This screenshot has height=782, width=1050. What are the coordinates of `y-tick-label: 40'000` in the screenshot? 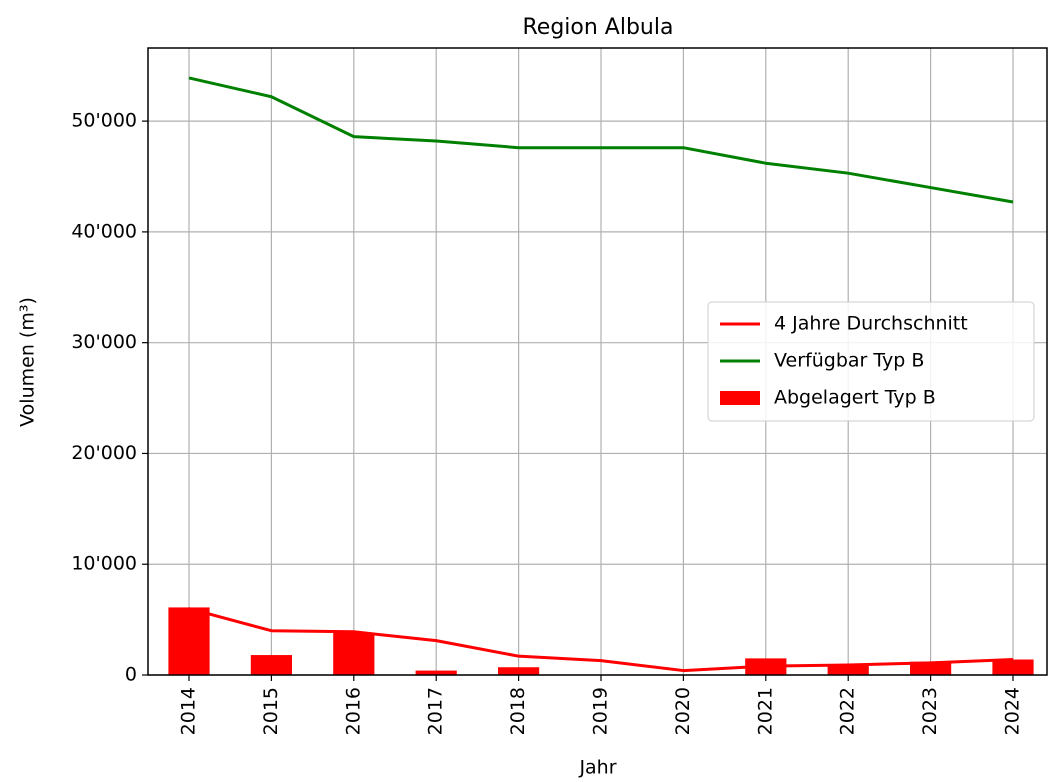 It's located at (104, 231).